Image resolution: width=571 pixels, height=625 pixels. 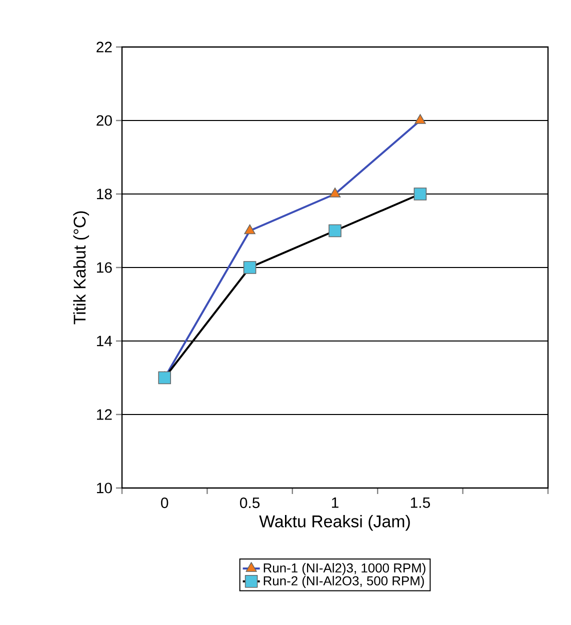 What do you see at coordinates (104, 267) in the screenshot?
I see `y-tick-label: 16` at bounding box center [104, 267].